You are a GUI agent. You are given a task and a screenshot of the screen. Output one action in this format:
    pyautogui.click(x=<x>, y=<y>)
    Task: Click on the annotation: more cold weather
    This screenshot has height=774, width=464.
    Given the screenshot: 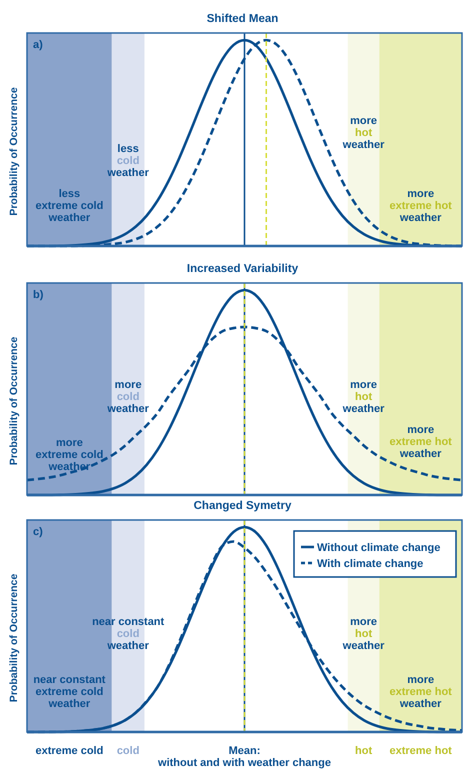 What is the action you would take?
    pyautogui.click(x=128, y=397)
    